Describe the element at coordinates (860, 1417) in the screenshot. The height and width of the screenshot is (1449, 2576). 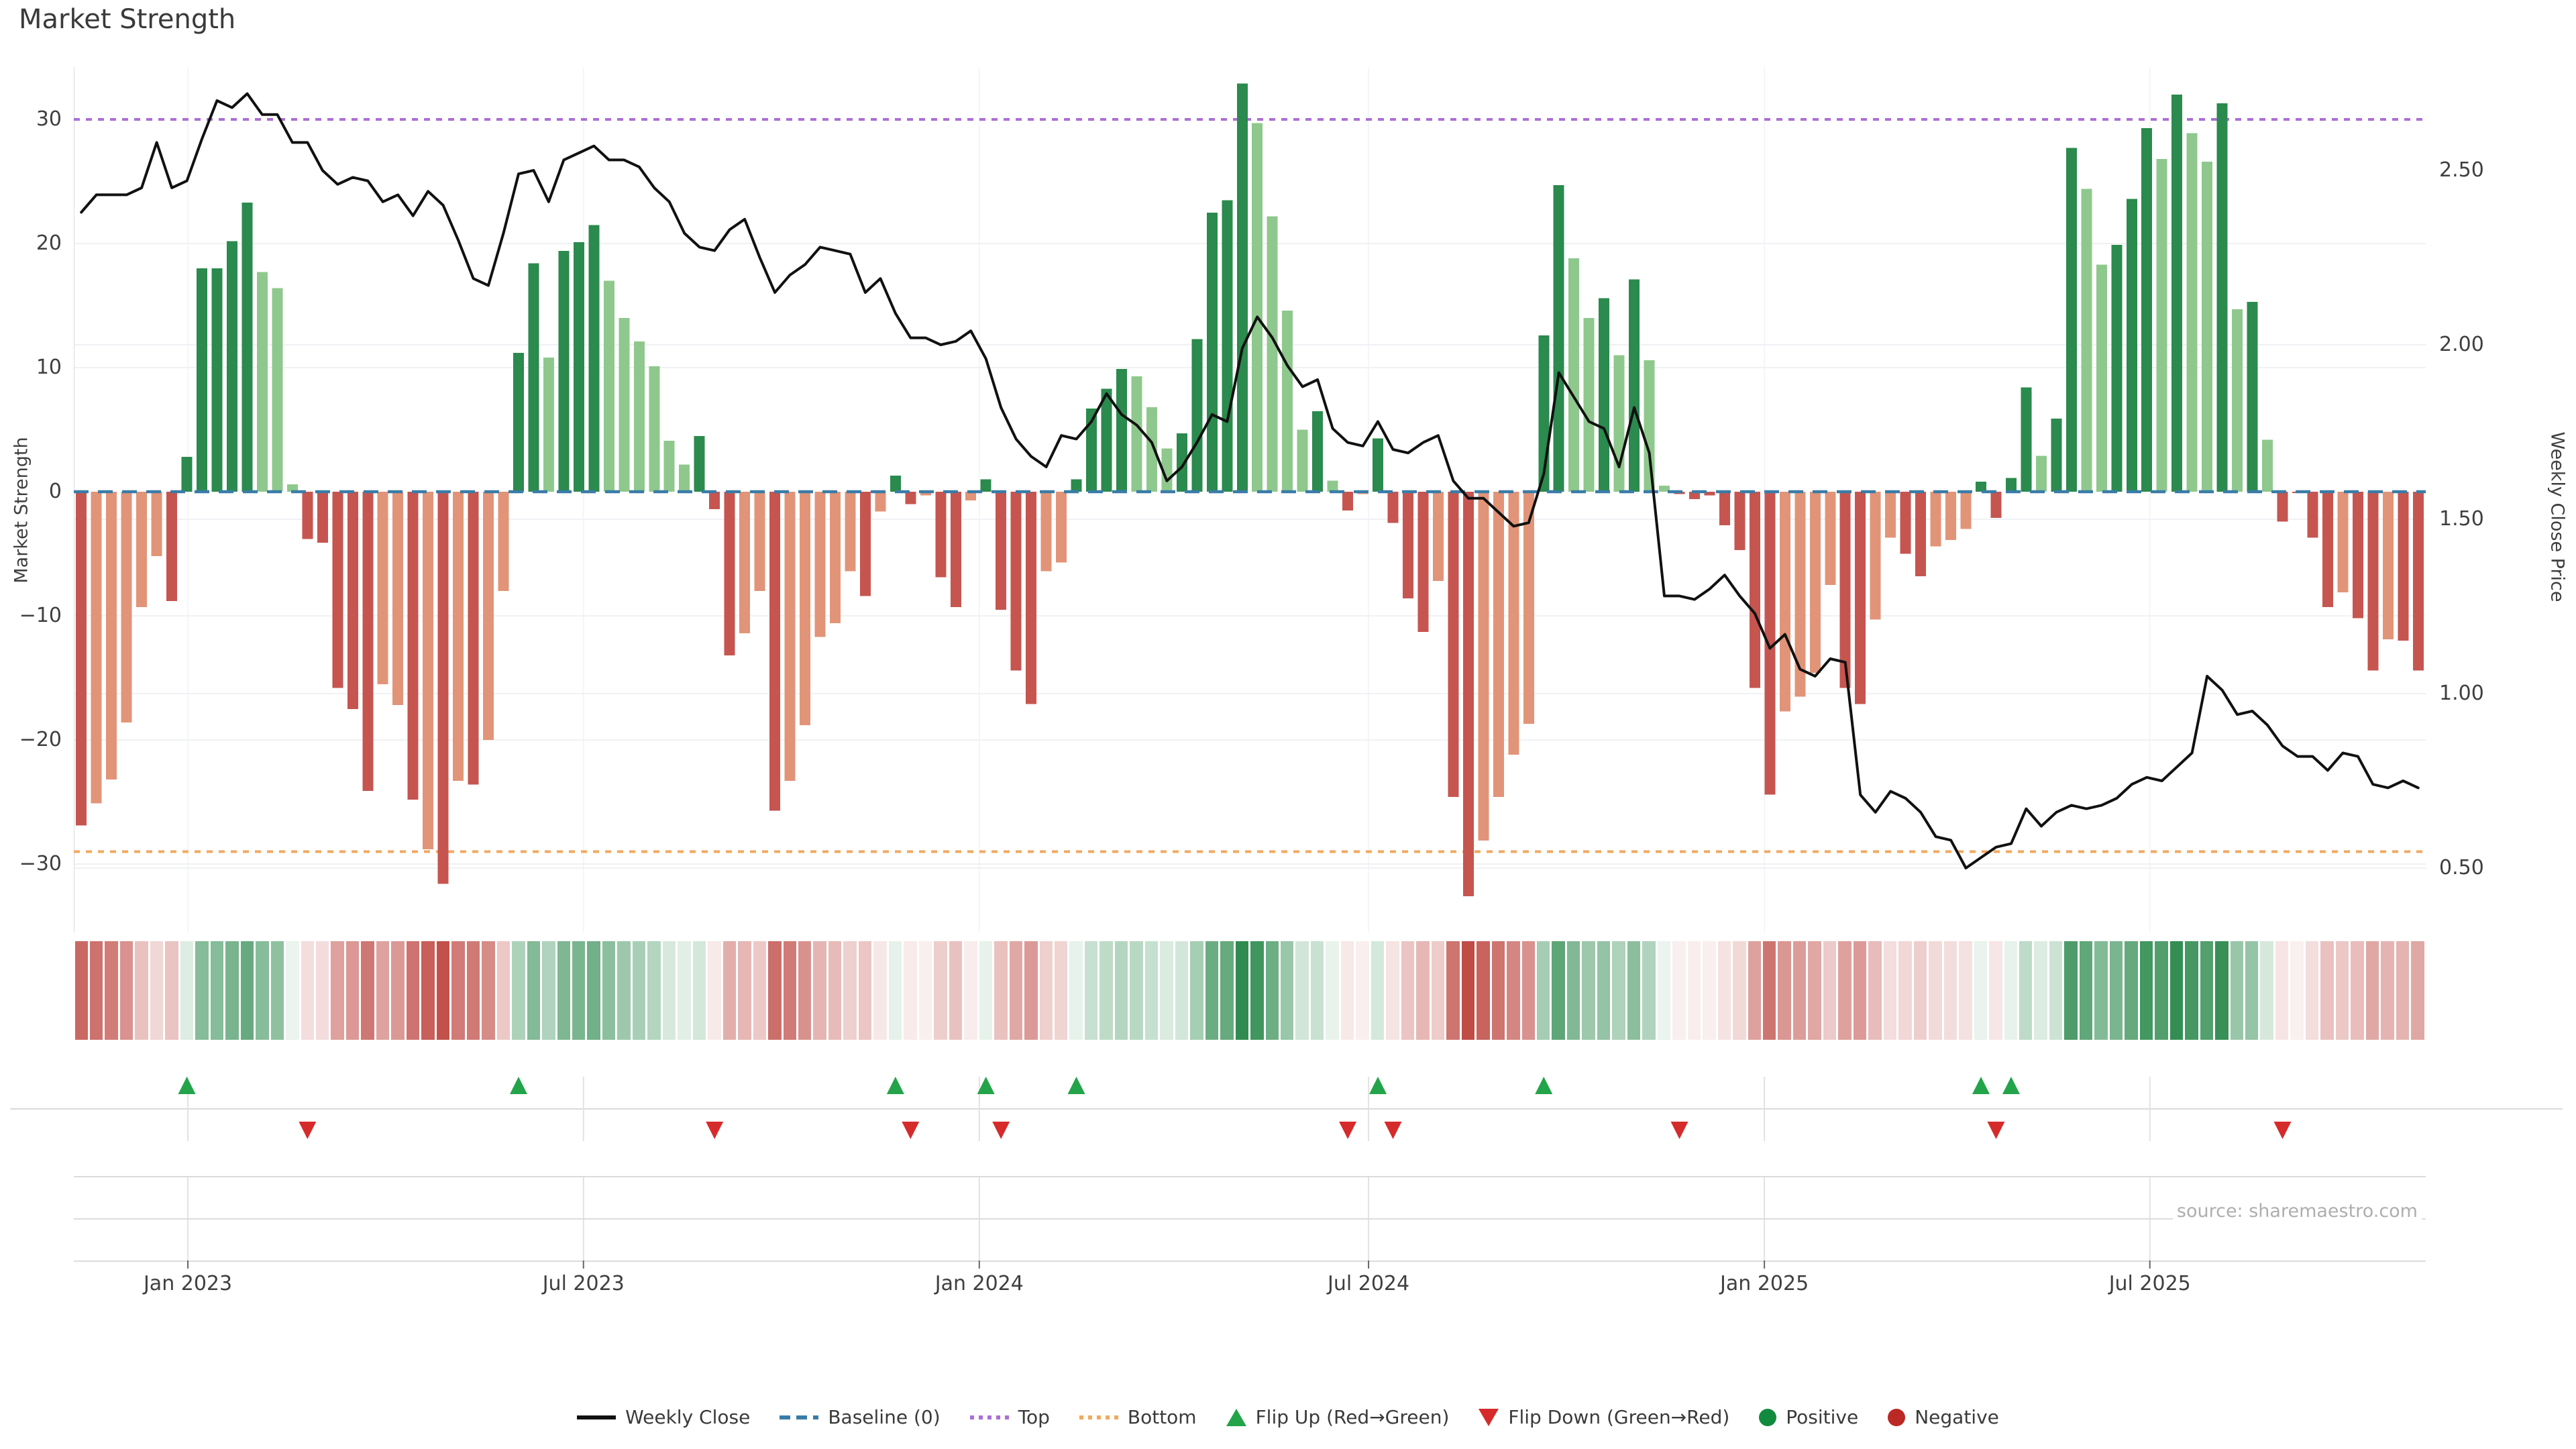
I see `legend-item-baseline: Baseline (0)` at that location.